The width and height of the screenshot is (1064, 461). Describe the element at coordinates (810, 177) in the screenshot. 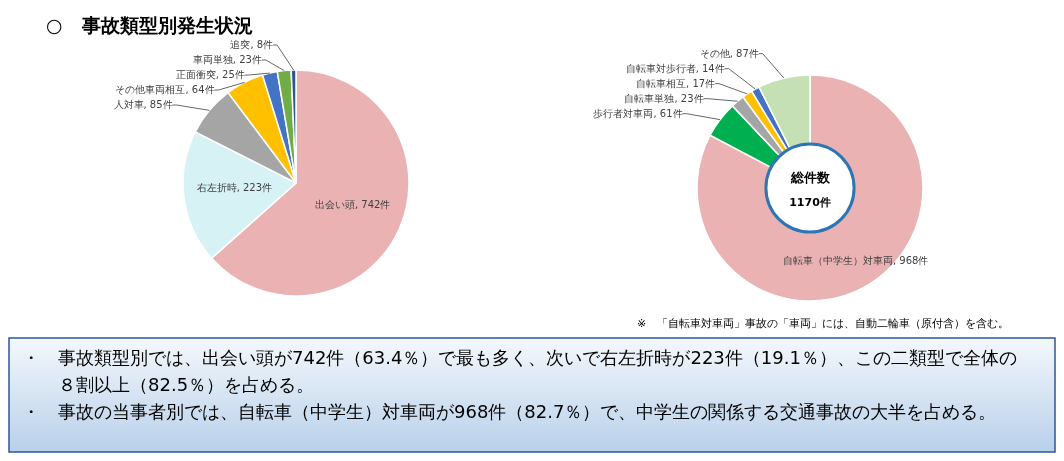

I see `text: 総件数` at that location.